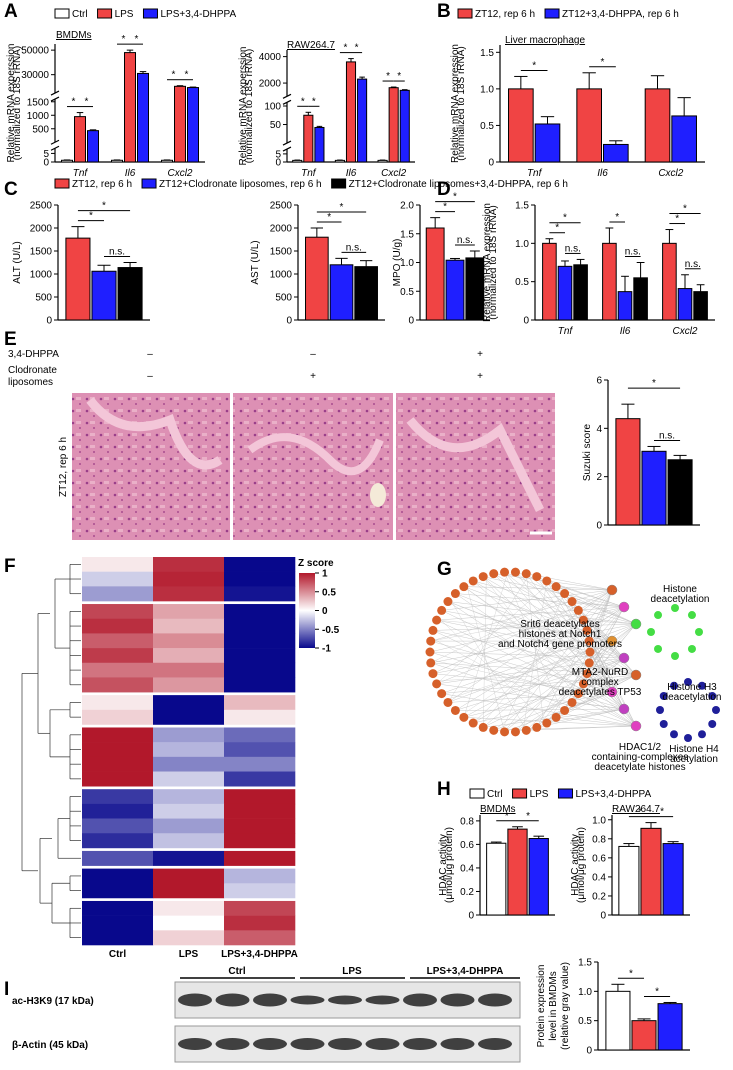 The image size is (733, 1070). I want to click on x-tick-label: Il6, so click(602, 173).